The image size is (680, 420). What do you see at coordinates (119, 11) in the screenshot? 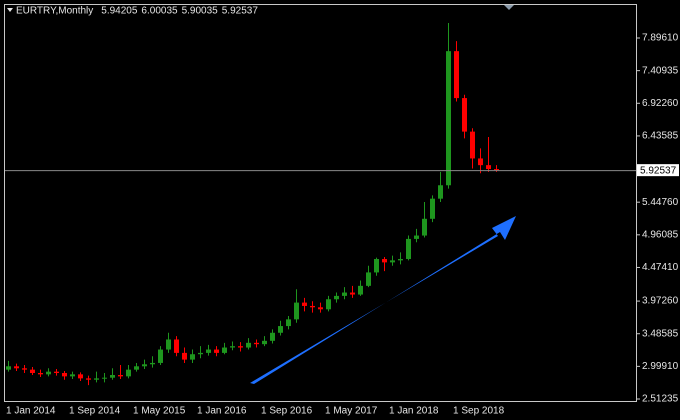
I see `header-value: 5.94205` at bounding box center [119, 11].